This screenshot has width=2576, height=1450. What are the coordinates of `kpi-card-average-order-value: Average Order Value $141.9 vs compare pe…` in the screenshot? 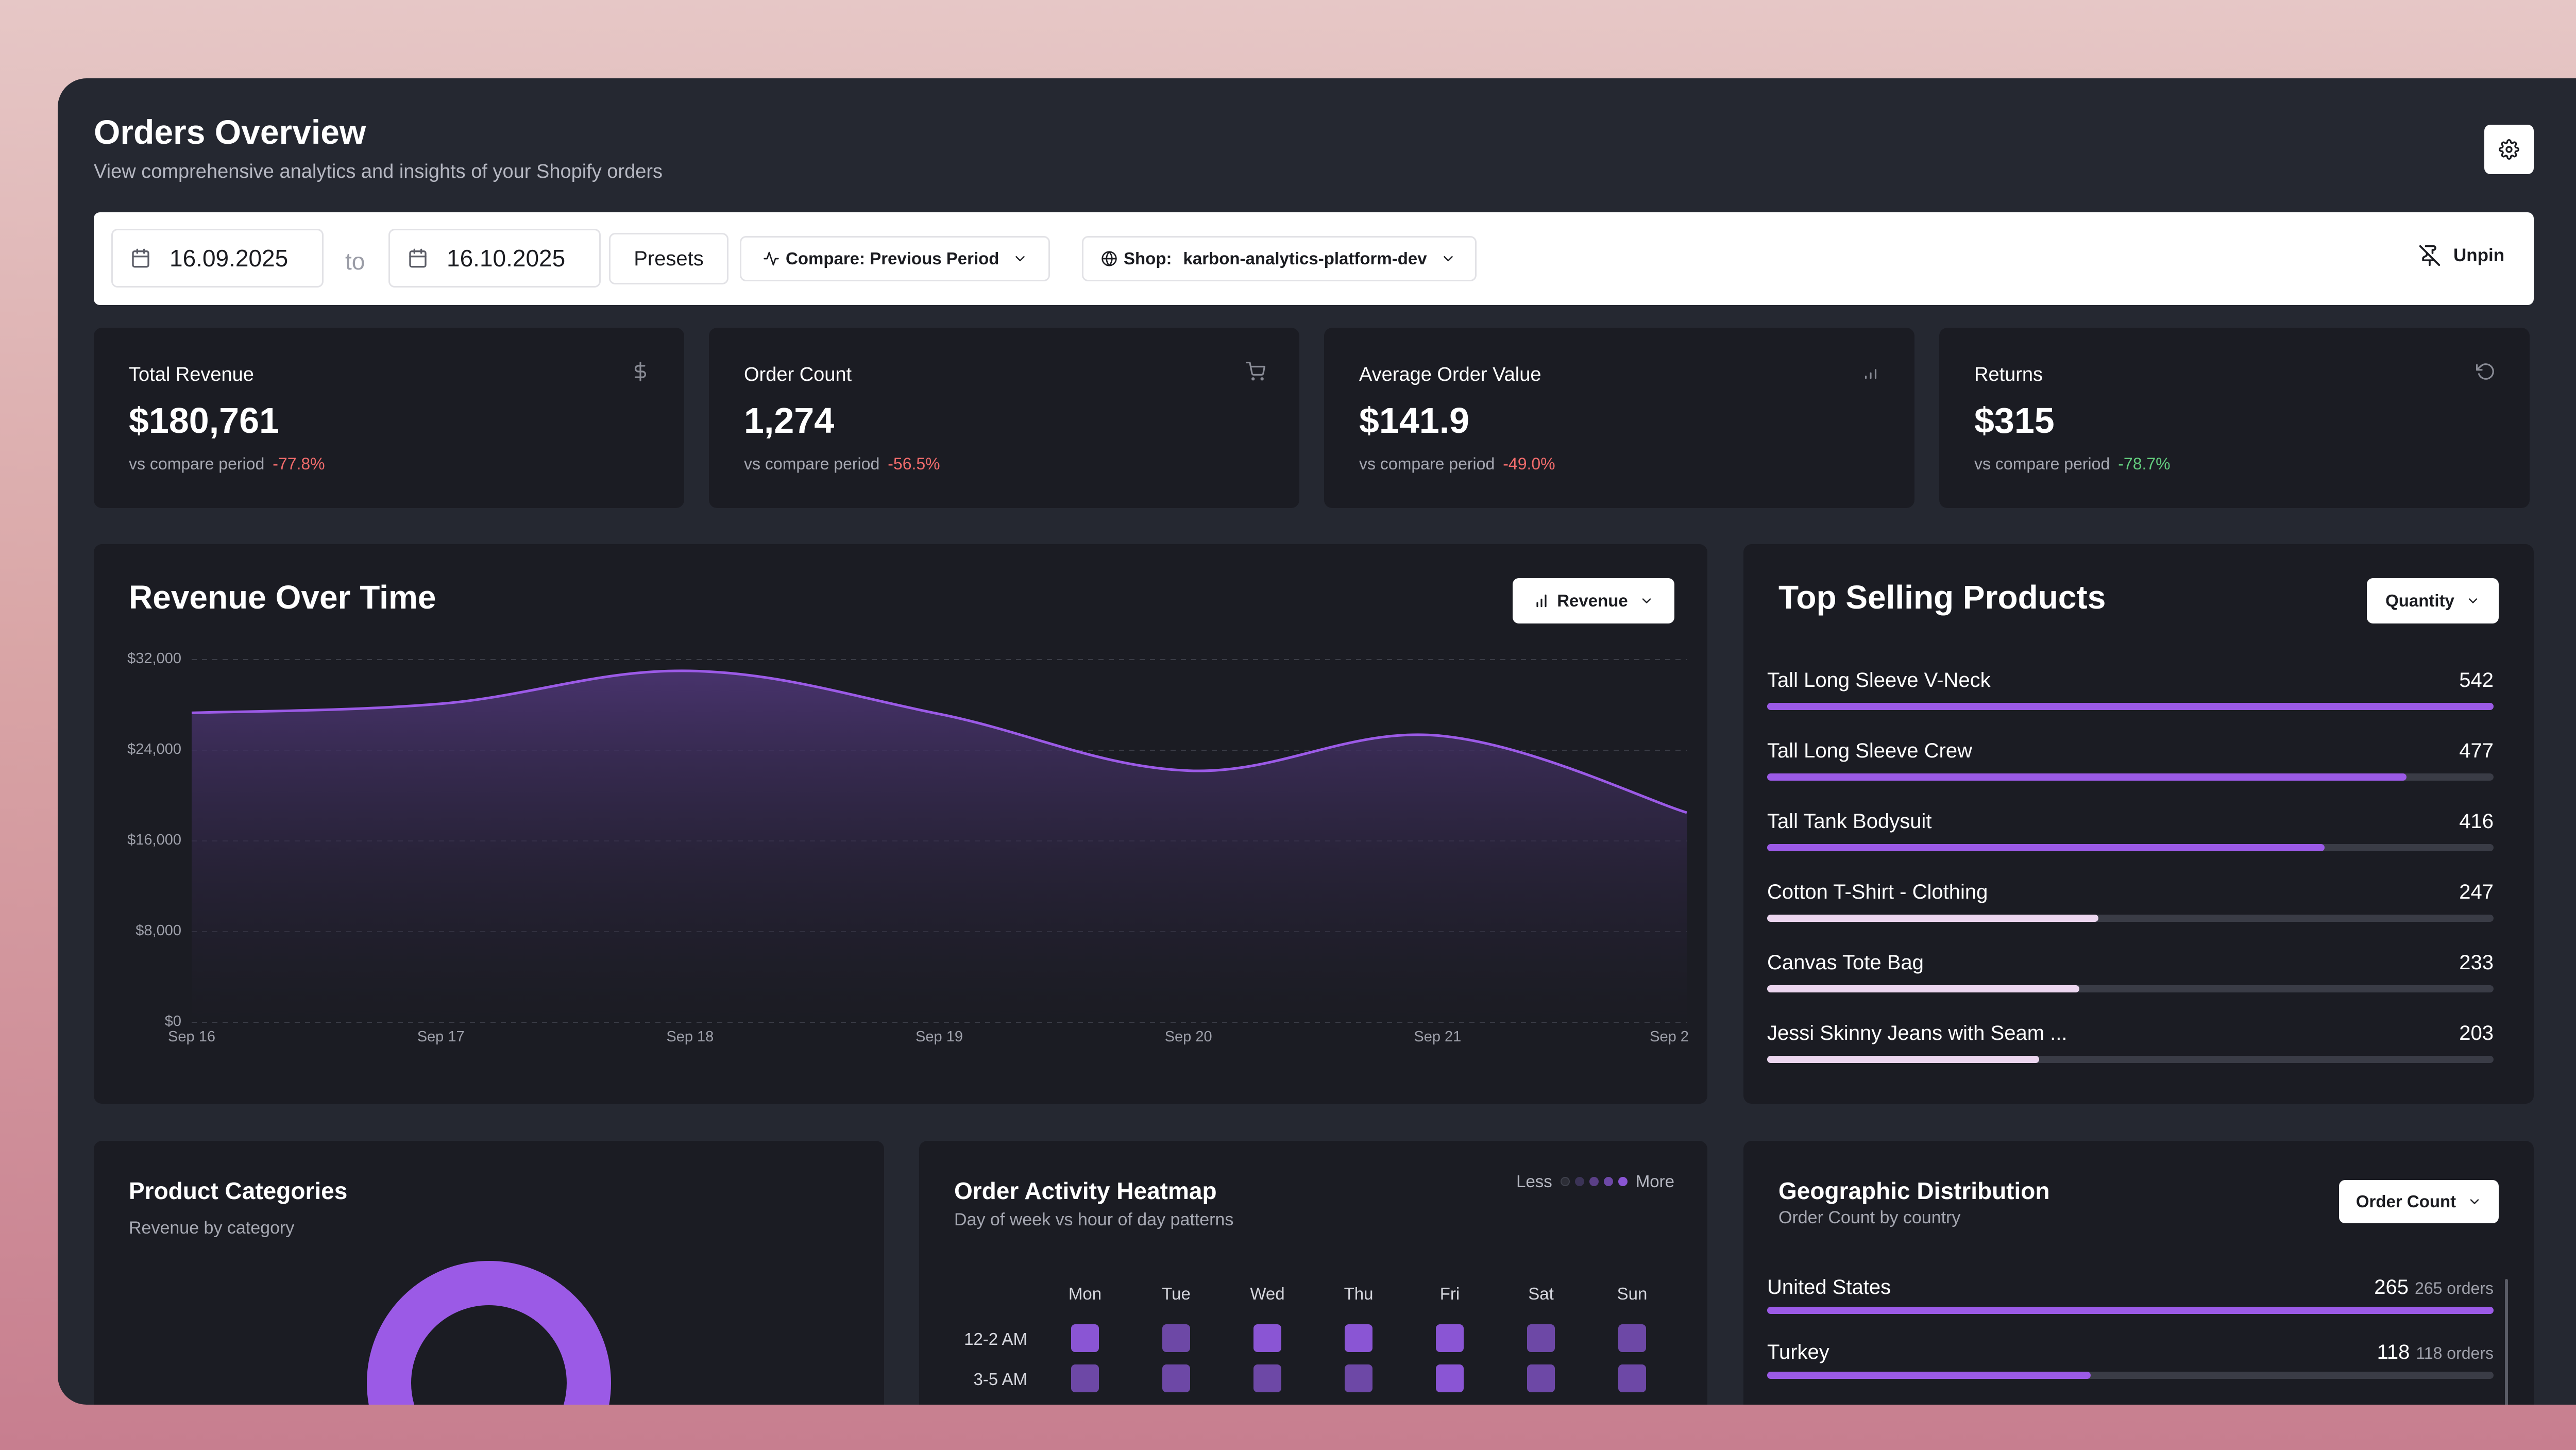 It's located at (1619, 418).